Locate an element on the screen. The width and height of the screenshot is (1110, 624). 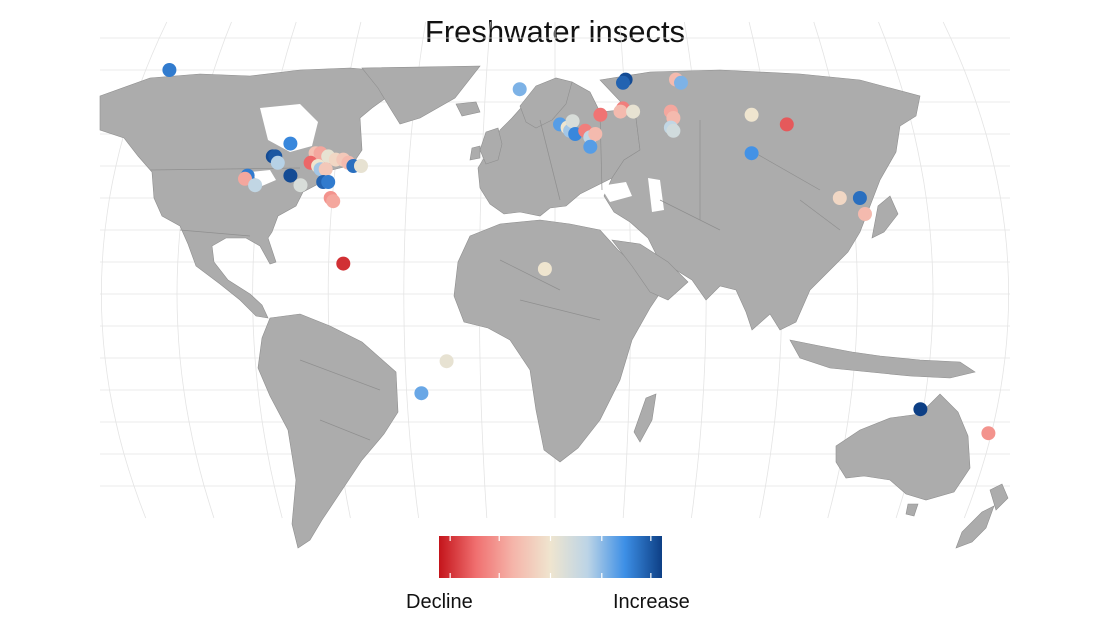
legend-decline-label: Decline is located at coordinates (439, 602).